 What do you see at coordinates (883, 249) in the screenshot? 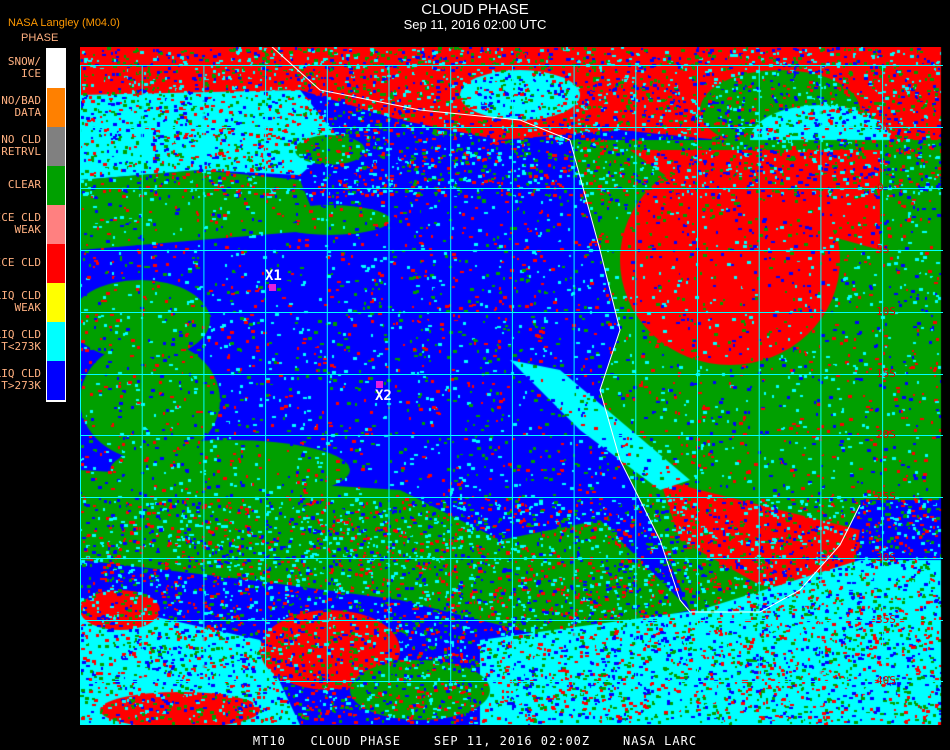
I see `latitude-label: 5S` at bounding box center [883, 249].